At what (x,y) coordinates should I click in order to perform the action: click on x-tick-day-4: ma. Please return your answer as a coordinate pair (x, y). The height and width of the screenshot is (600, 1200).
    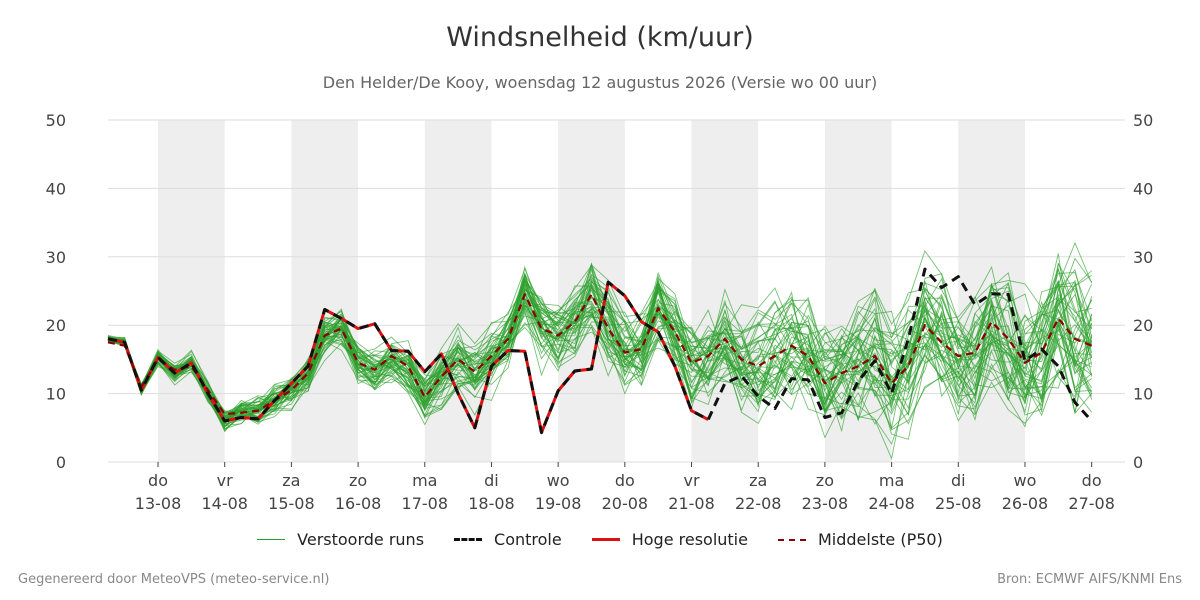
    Looking at the image, I should click on (424, 480).